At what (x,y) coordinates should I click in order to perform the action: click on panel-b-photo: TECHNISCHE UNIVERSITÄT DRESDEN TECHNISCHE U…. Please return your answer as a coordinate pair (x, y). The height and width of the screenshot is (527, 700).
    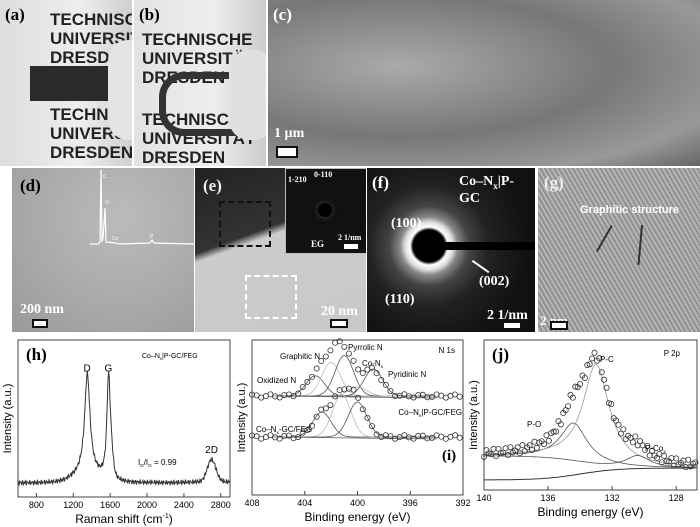
    Looking at the image, I should click on (200, 83).